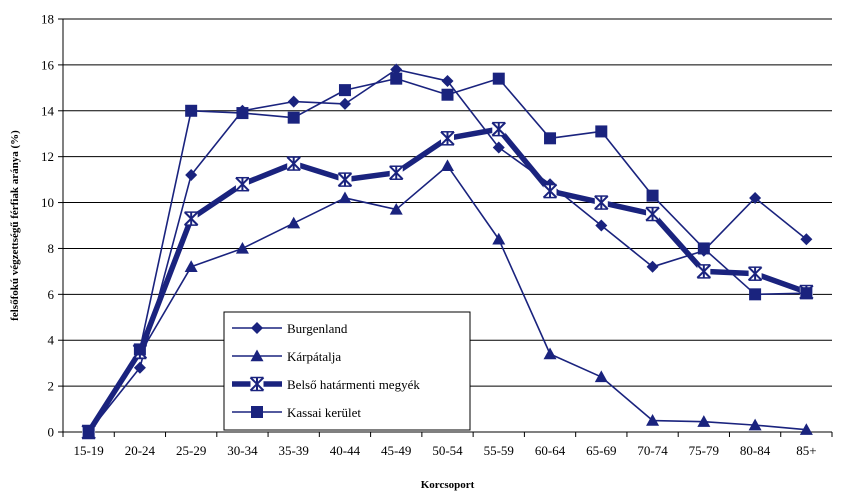 This screenshot has width=841, height=491. What do you see at coordinates (550, 450) in the screenshot?
I see `x-tick-label: 60-64` at bounding box center [550, 450].